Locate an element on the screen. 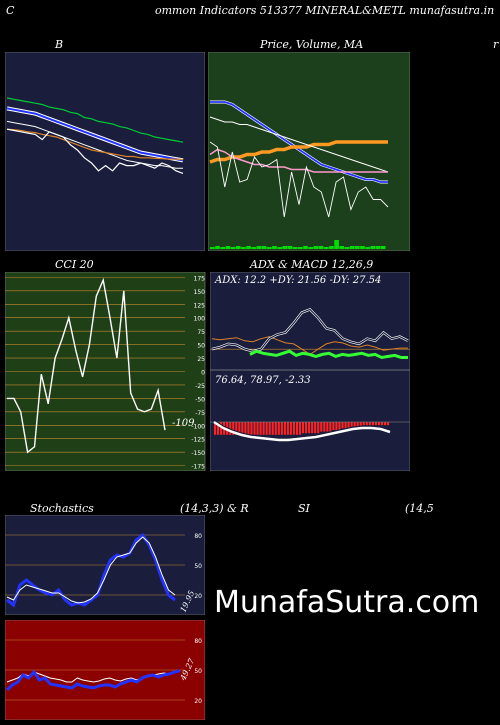 The width and height of the screenshot is (500, 725). macd-values: 76.64, 78.97, -2.33 is located at coordinates (263, 380).